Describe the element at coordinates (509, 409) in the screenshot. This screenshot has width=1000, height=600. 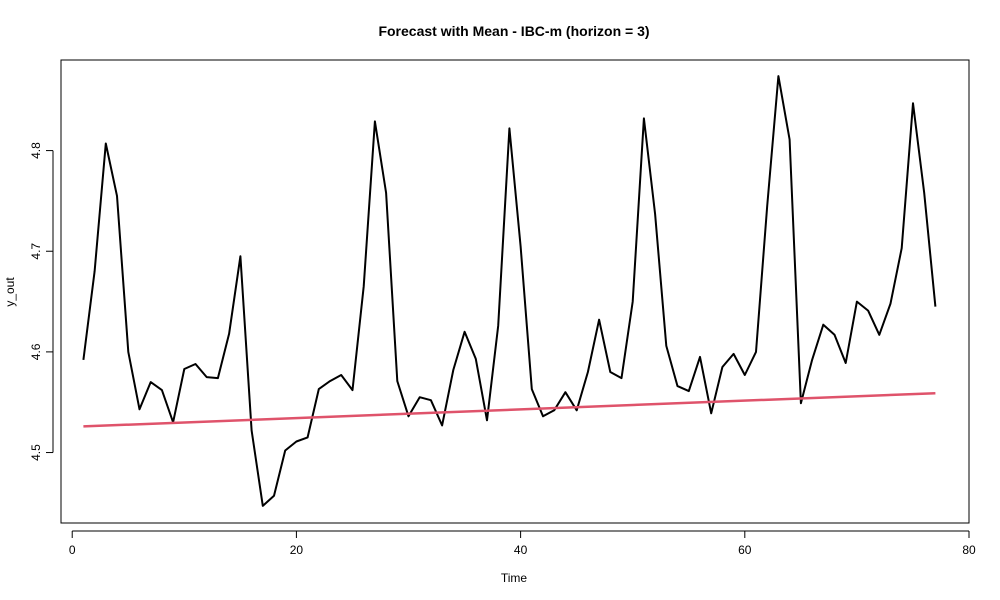
I see `series-line-mean` at that location.